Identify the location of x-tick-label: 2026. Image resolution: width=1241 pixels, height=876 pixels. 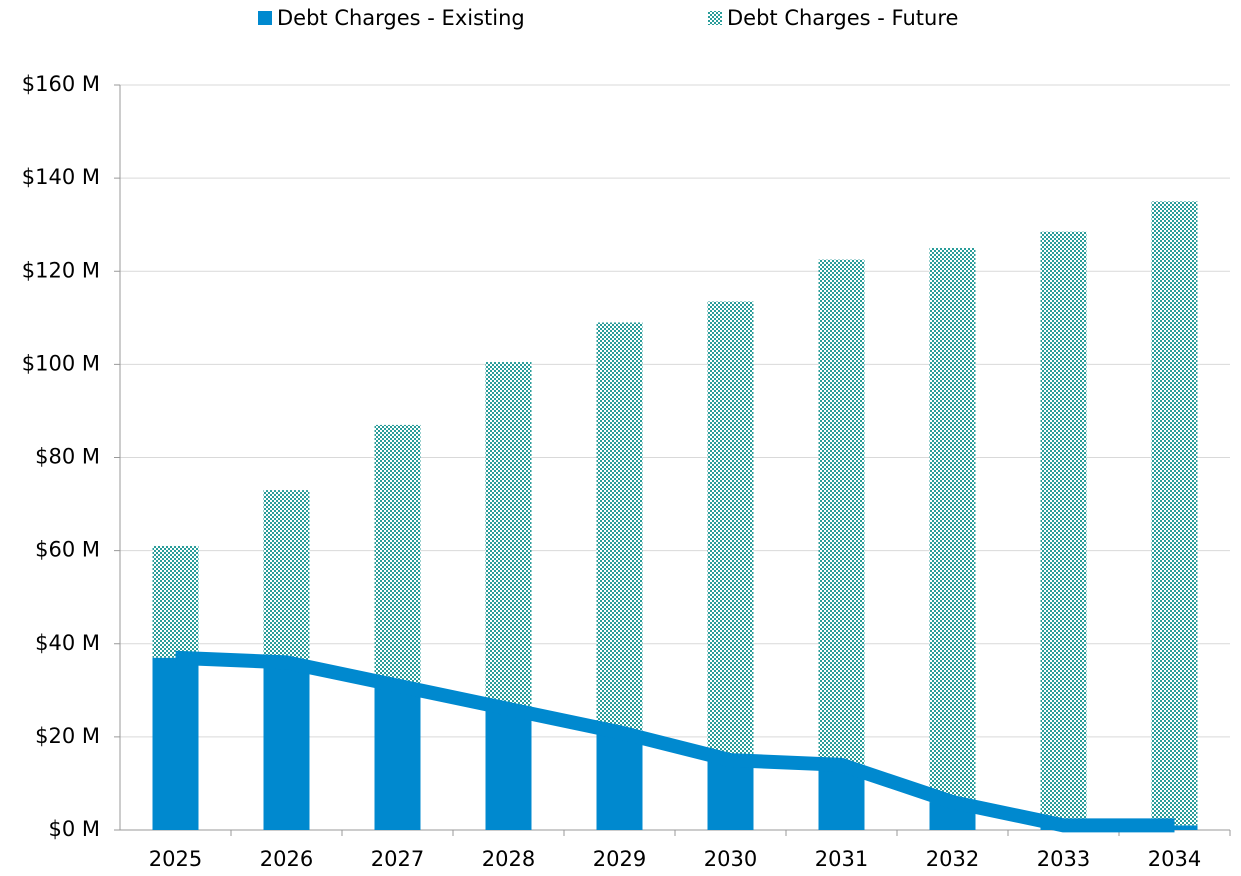
(286, 859).